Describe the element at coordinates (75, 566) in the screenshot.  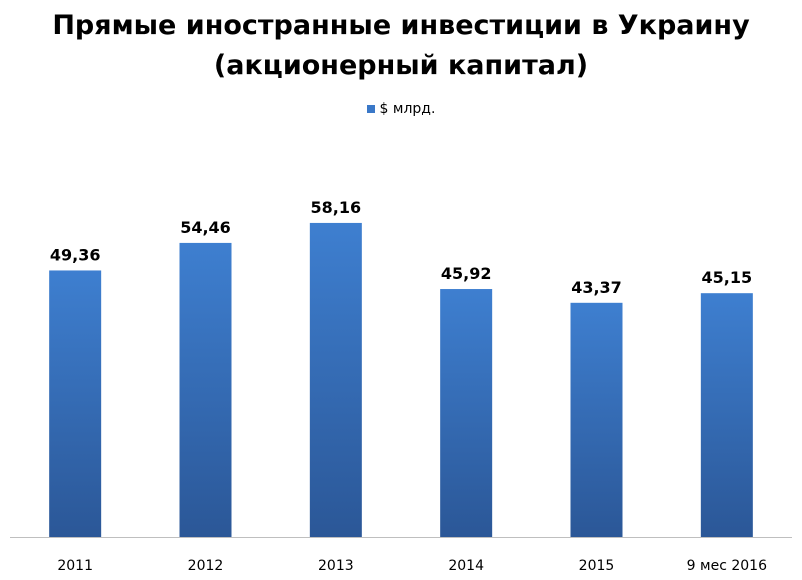
I see `x-tick-label: 2011` at that location.